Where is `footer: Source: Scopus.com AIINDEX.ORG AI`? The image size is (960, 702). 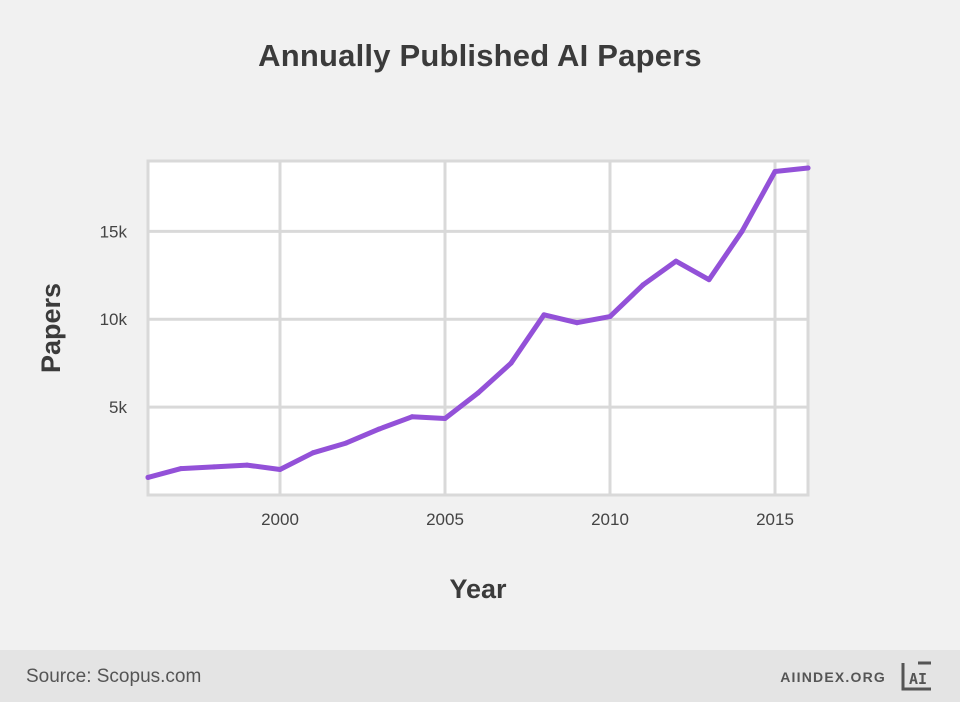 footer: Source: Scopus.com AIINDEX.ORG AI is located at coordinates (480, 676).